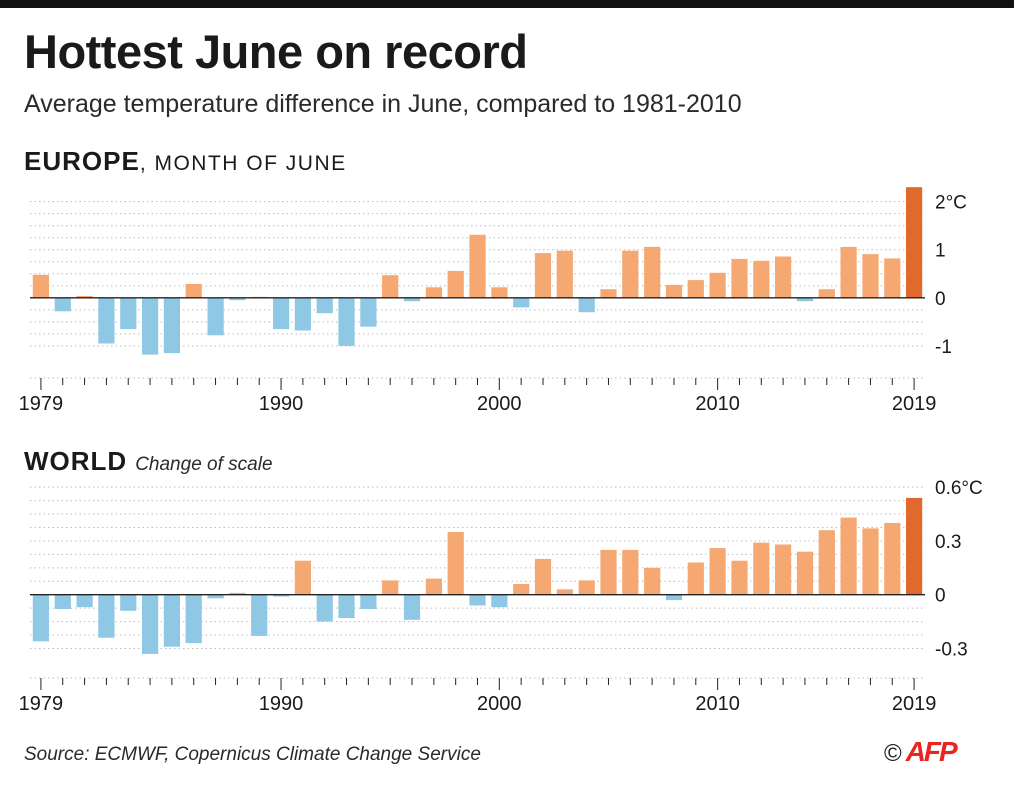  I want to click on world-bar-2011, so click(739, 577).